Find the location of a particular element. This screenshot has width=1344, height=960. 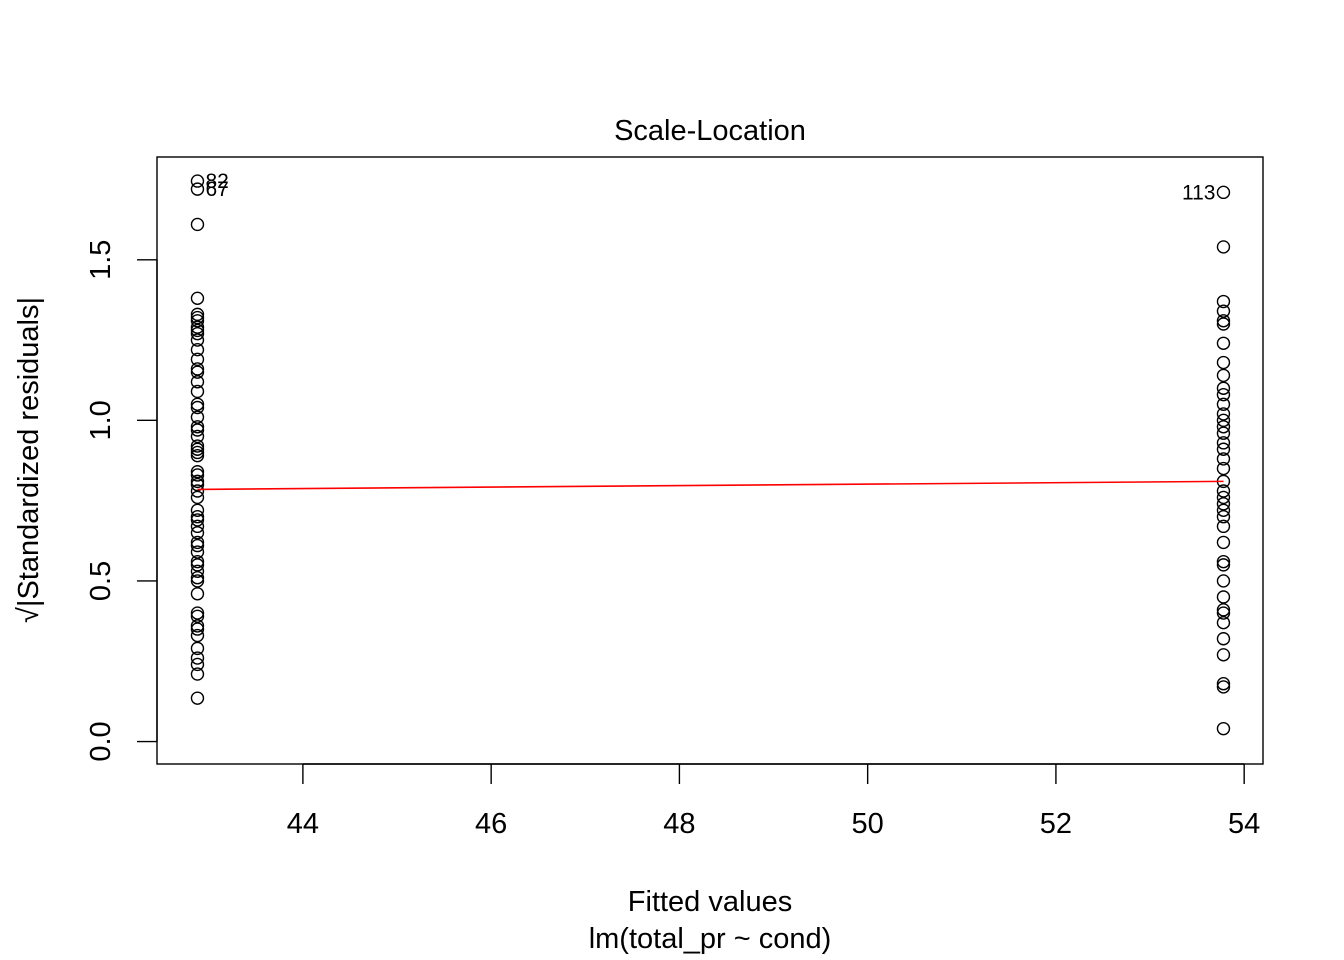

y-axis-title-text: |Standardized residuals| is located at coordinates (29, 452).